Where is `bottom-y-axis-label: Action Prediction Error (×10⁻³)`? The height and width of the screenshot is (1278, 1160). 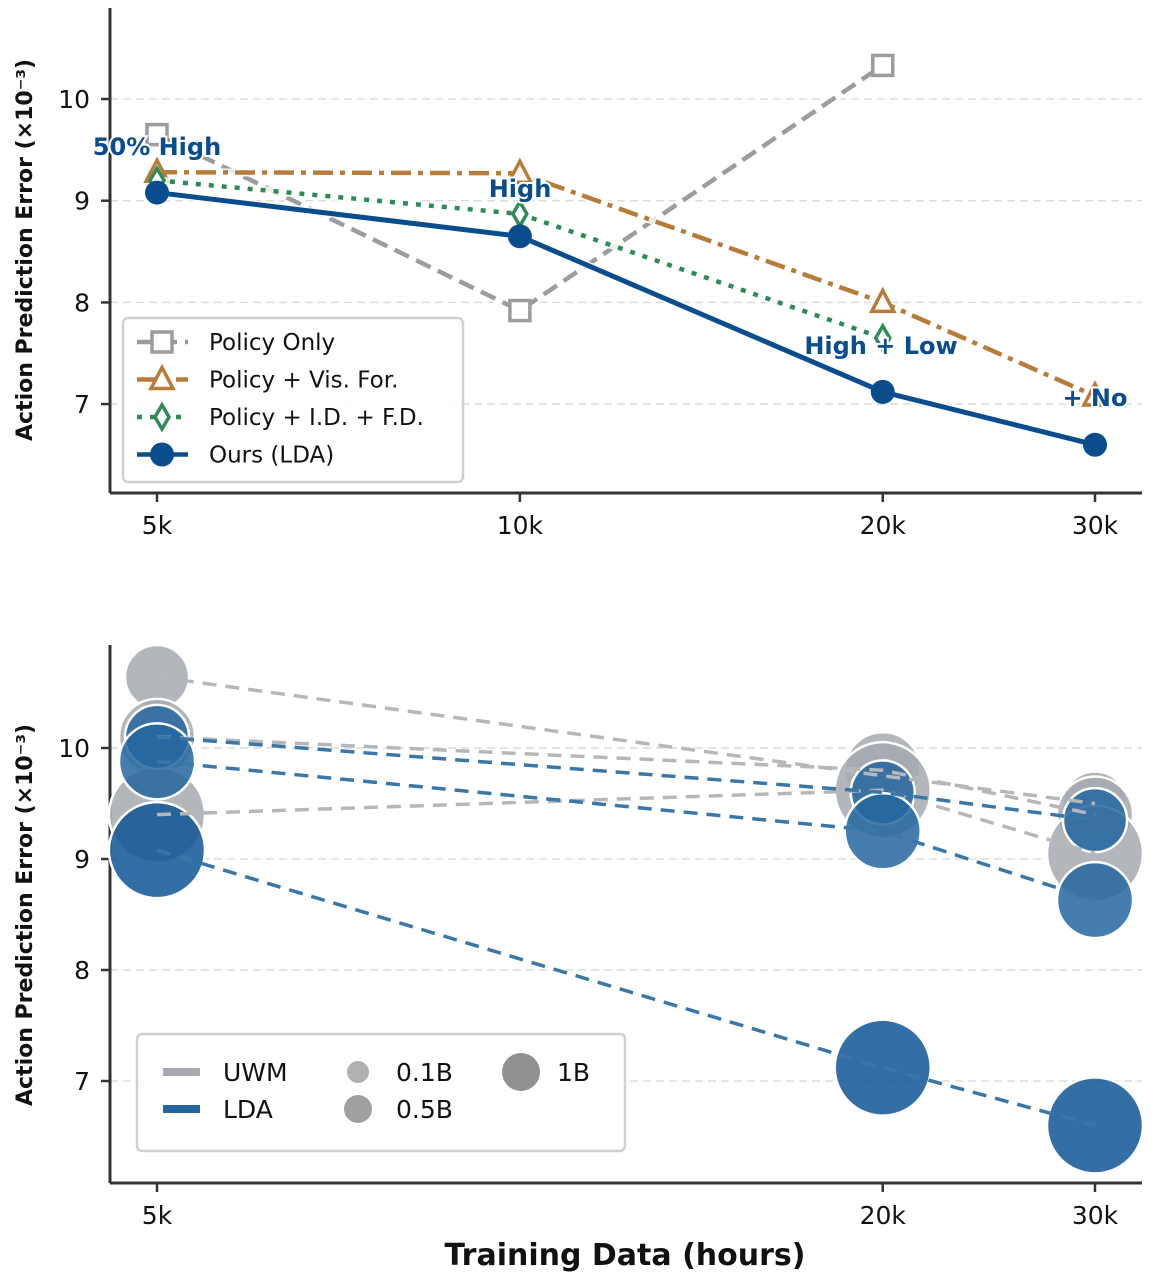 bottom-y-axis-label: Action Prediction Error (×10⁻³) is located at coordinates (25, 915).